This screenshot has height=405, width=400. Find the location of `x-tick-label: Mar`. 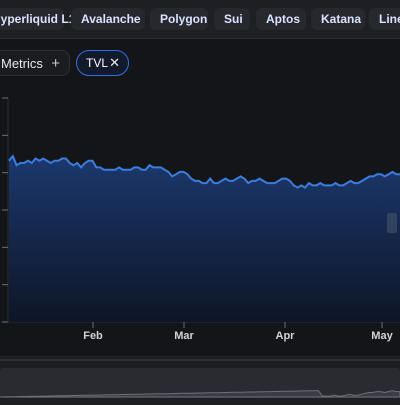

x-tick-label: Mar is located at coordinates (184, 336).